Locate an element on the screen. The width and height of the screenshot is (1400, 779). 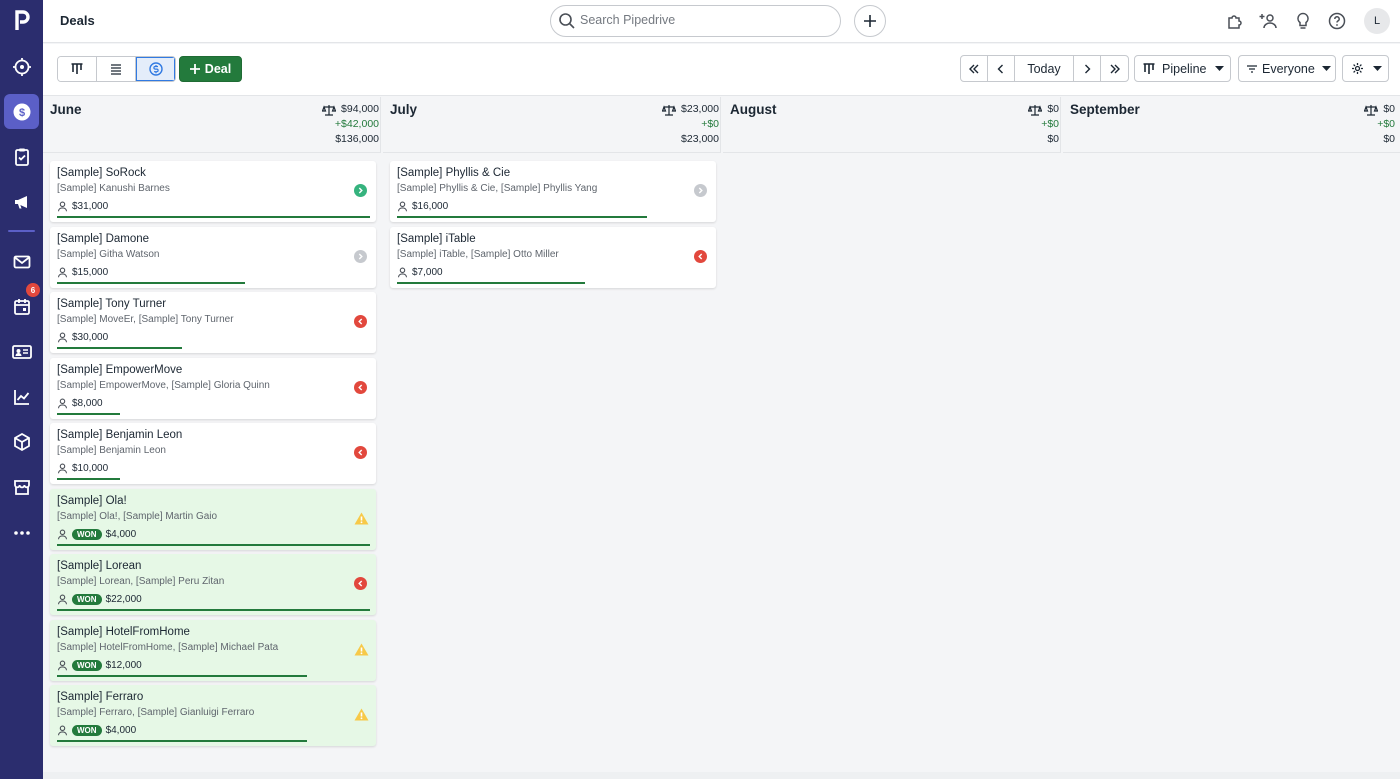
search-input is located at coordinates (705, 20).